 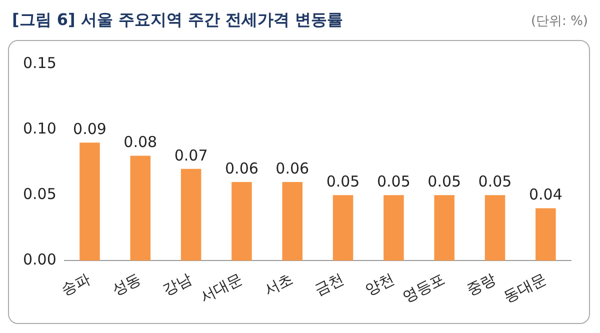 What do you see at coordinates (39, 194) in the screenshot?
I see `y-tick-label: 0.05` at bounding box center [39, 194].